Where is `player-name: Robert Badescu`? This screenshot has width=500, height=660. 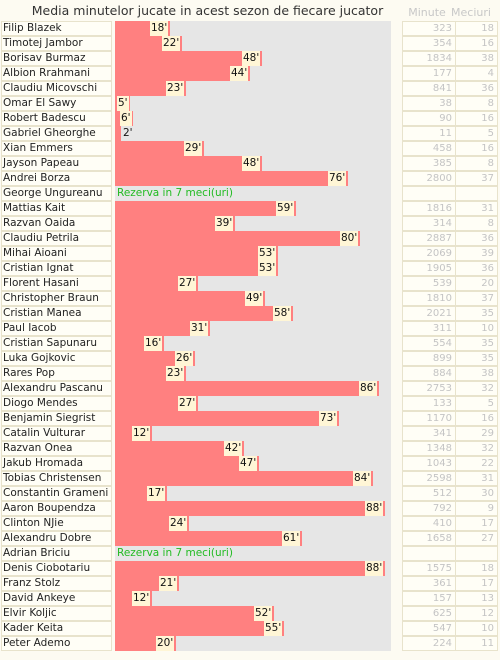
player-name: Robert Badescu is located at coordinates (56, 118).